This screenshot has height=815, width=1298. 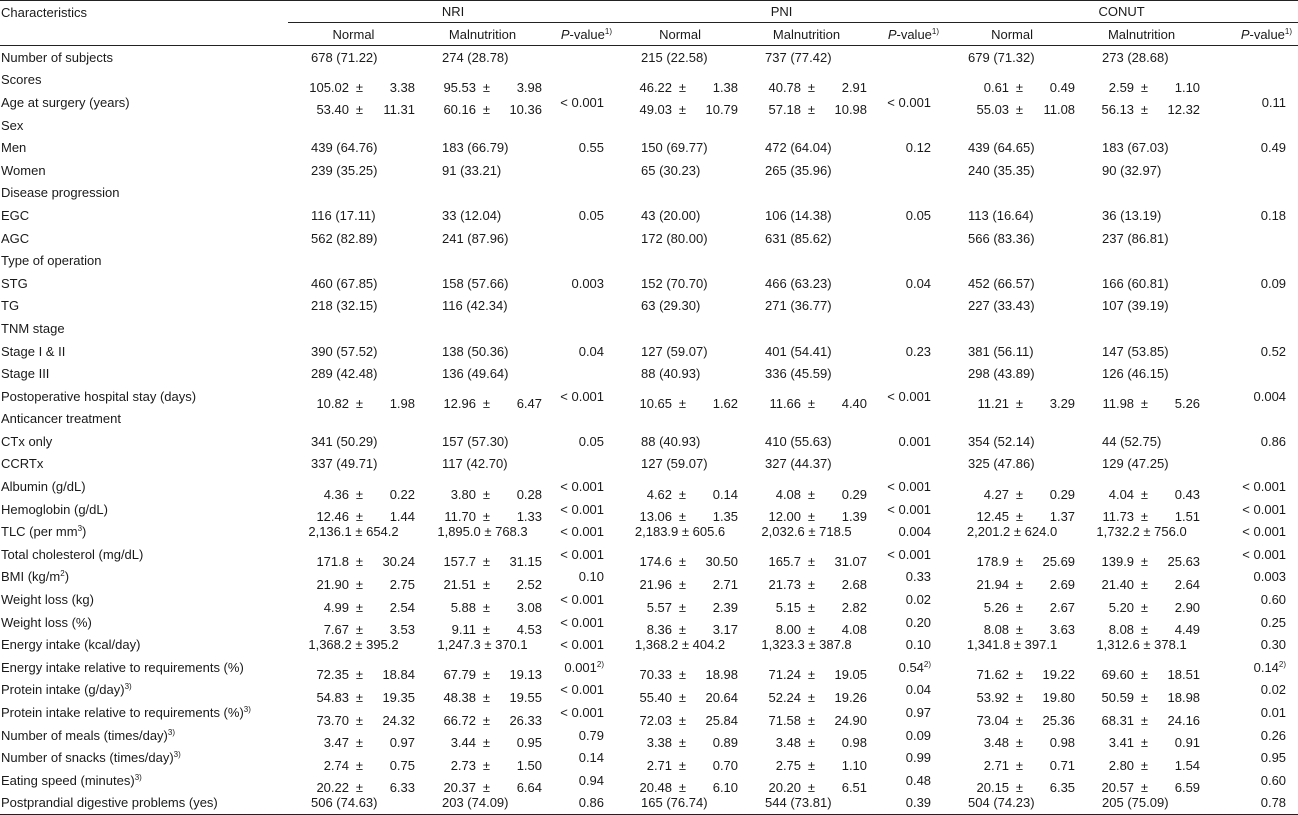 I want to click on mean-sd-cell: 105.02 ±3.38, so click(x=353, y=82).